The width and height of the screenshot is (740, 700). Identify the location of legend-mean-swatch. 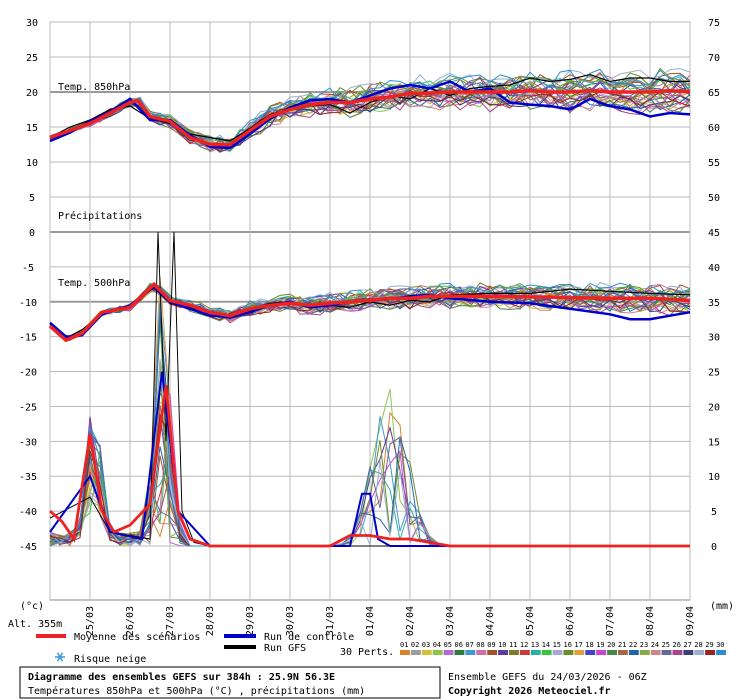
(51, 636).